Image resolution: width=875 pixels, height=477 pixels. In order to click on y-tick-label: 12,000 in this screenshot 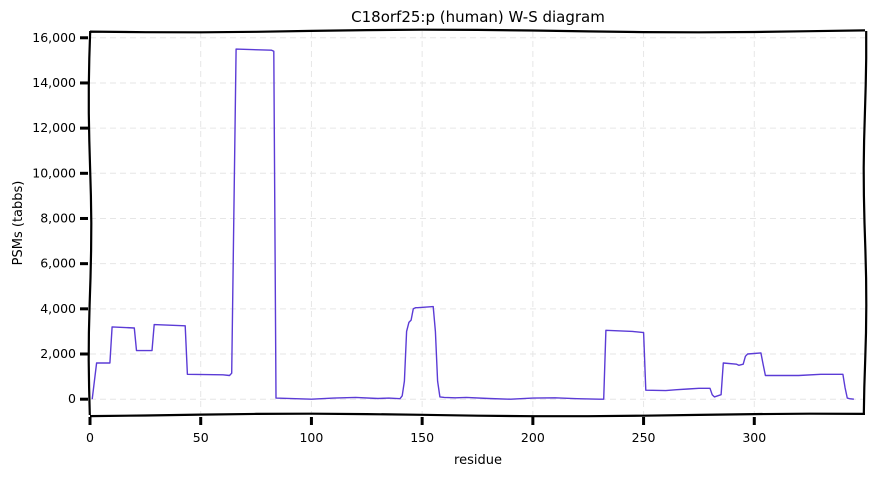, I will do `click(54, 127)`.